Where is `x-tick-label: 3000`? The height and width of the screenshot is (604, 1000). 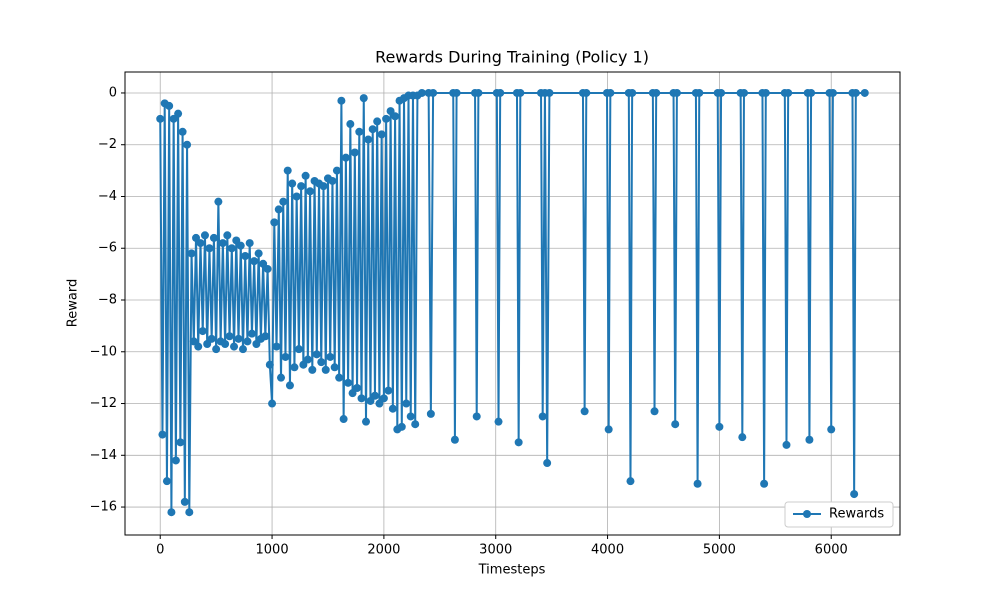
x-tick-label: 3000 is located at coordinates (495, 550).